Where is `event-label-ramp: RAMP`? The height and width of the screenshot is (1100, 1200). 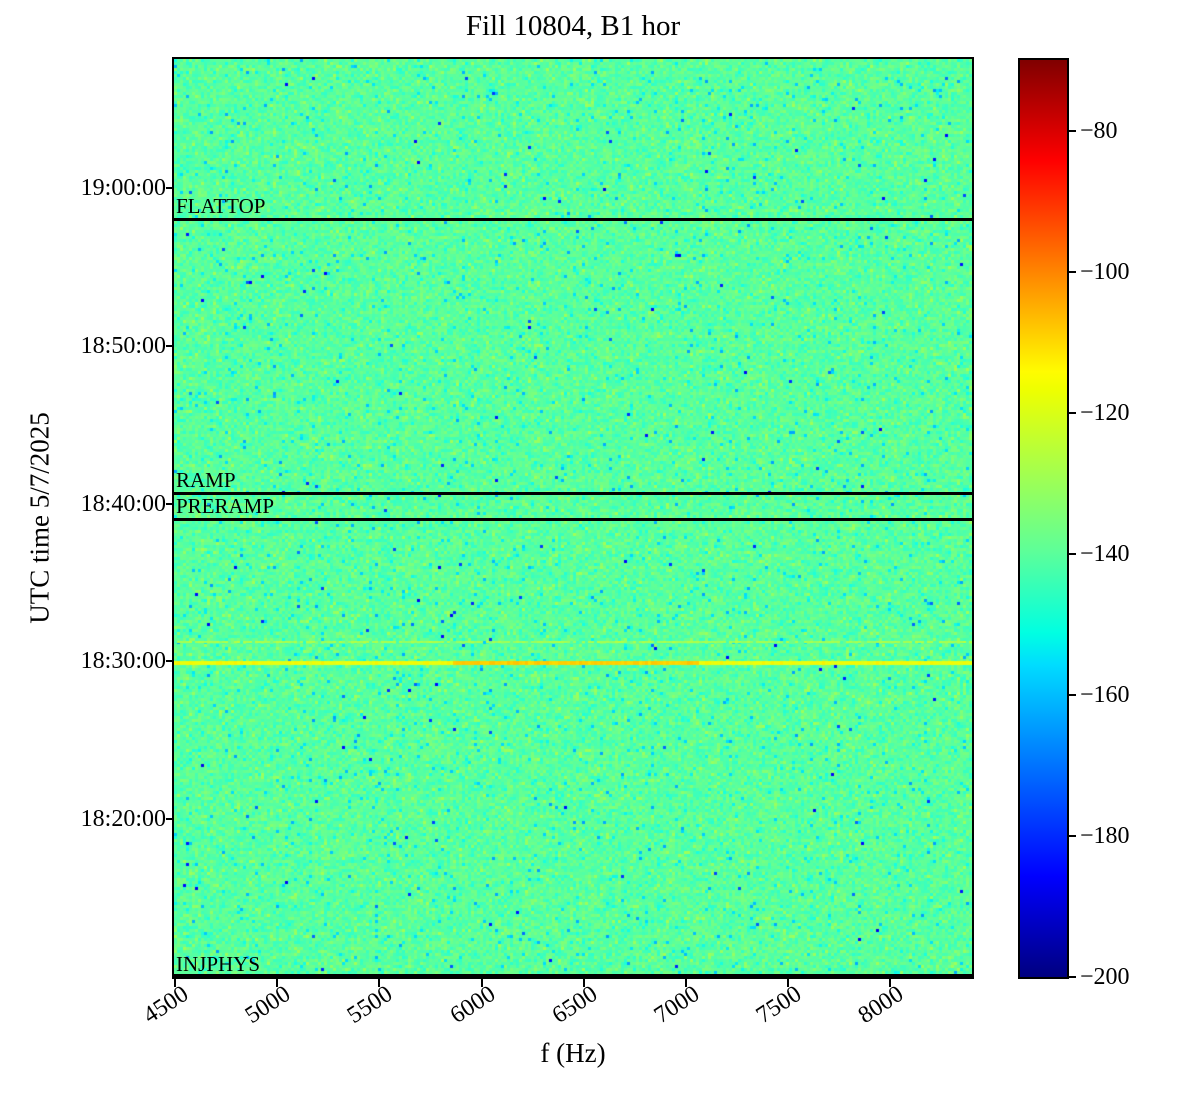 event-label-ramp: RAMP is located at coordinates (206, 480).